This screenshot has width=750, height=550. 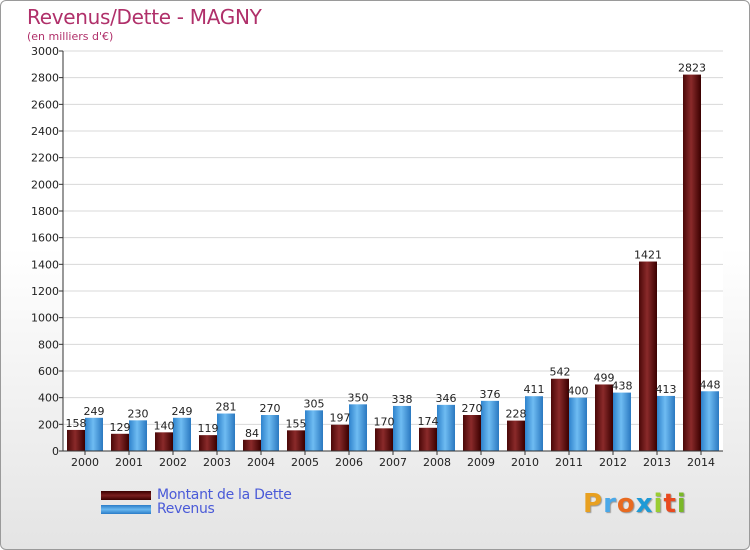 I want to click on y-tick-label: 3000, so click(x=45, y=51).